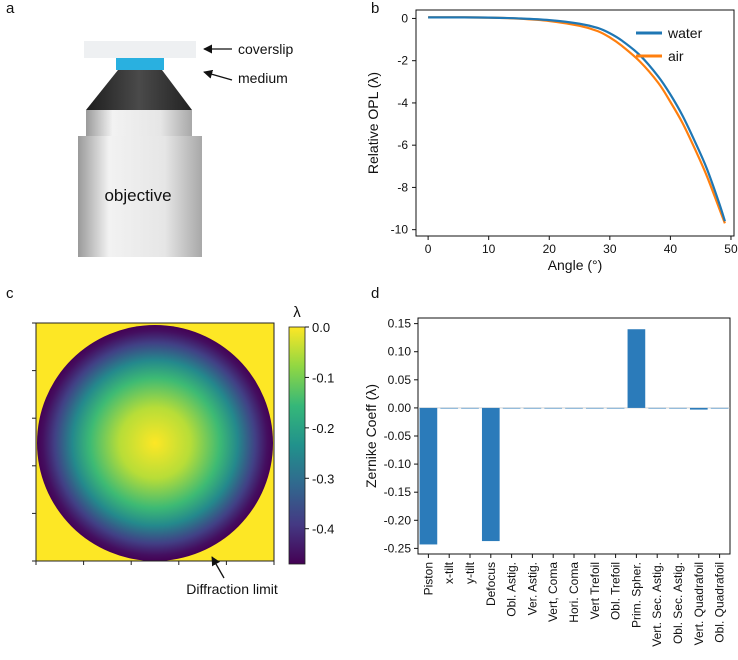 Image resolution: width=738 pixels, height=660 pixels. Describe the element at coordinates (512, 589) in the screenshot. I see `category-label: Obl. Astig.` at that location.